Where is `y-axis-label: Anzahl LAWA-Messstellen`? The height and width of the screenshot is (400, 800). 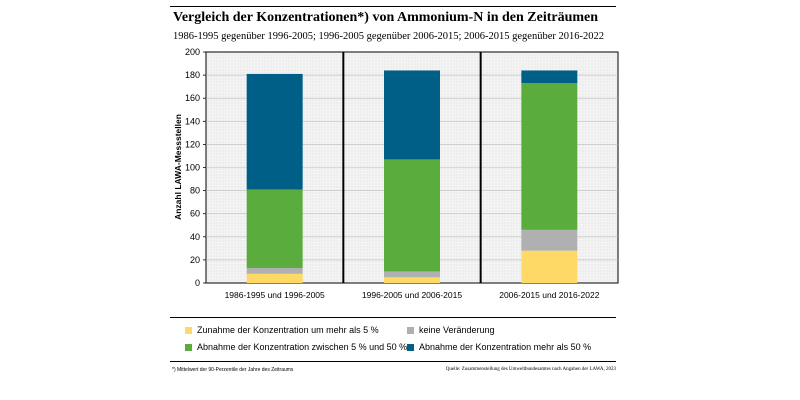 y-axis-label: Anzahl LAWA-Messstellen is located at coordinates (178, 167).